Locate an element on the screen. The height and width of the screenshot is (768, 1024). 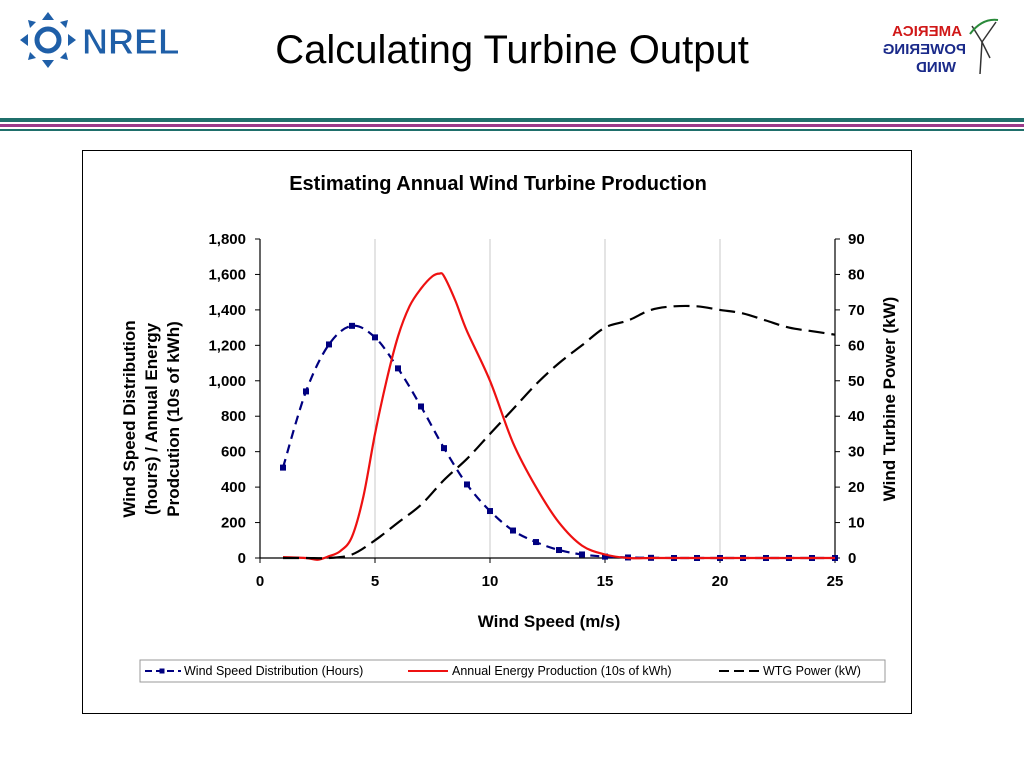
y-left-label-line-3: Prodcution (10s of kWh) is located at coordinates (173, 419).